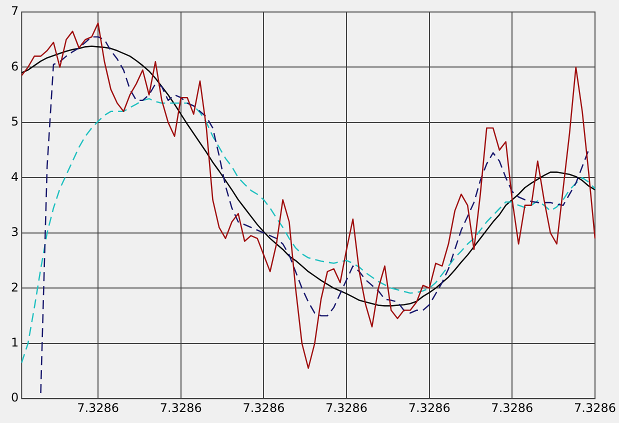 The height and width of the screenshot is (423, 619). I want to click on y-tick-label: 2, so click(14, 287).